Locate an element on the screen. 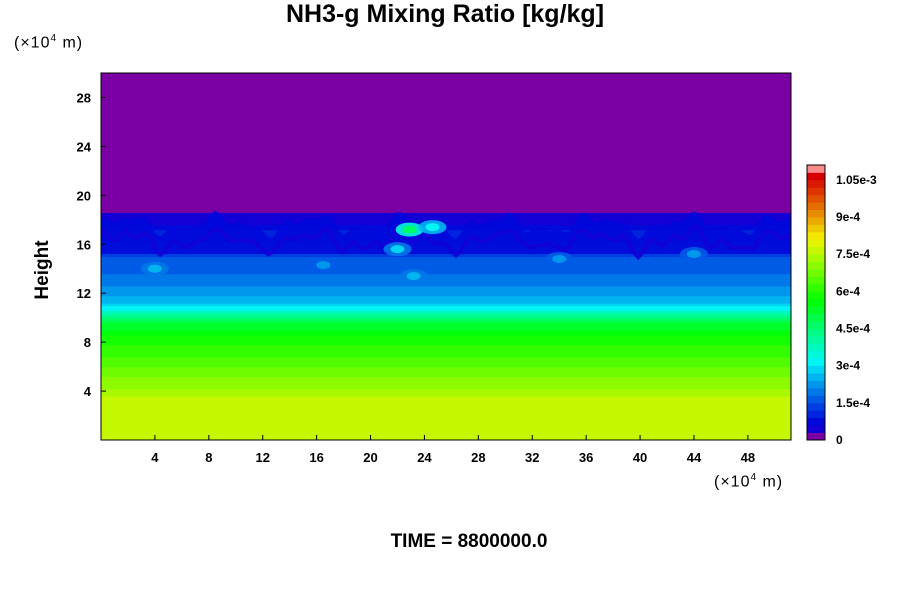  colorbar-tick-label: 7.5e-4 is located at coordinates (853, 254).